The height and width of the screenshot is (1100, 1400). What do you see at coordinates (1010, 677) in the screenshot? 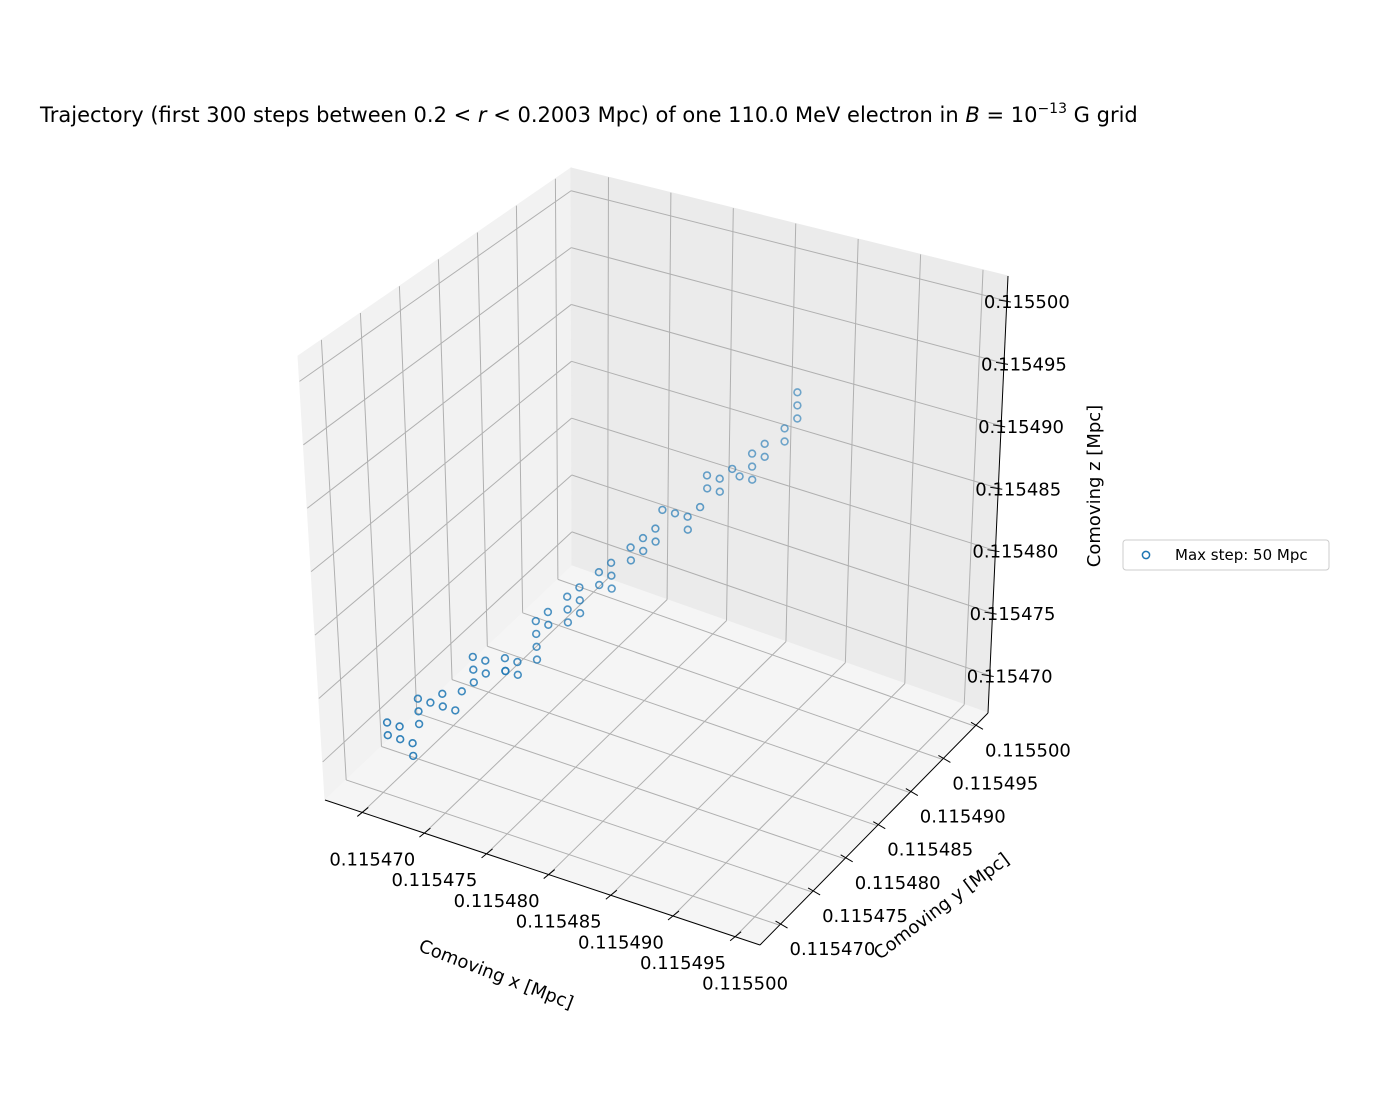
I see `z-tick-label: 0.115470` at bounding box center [1010, 677].